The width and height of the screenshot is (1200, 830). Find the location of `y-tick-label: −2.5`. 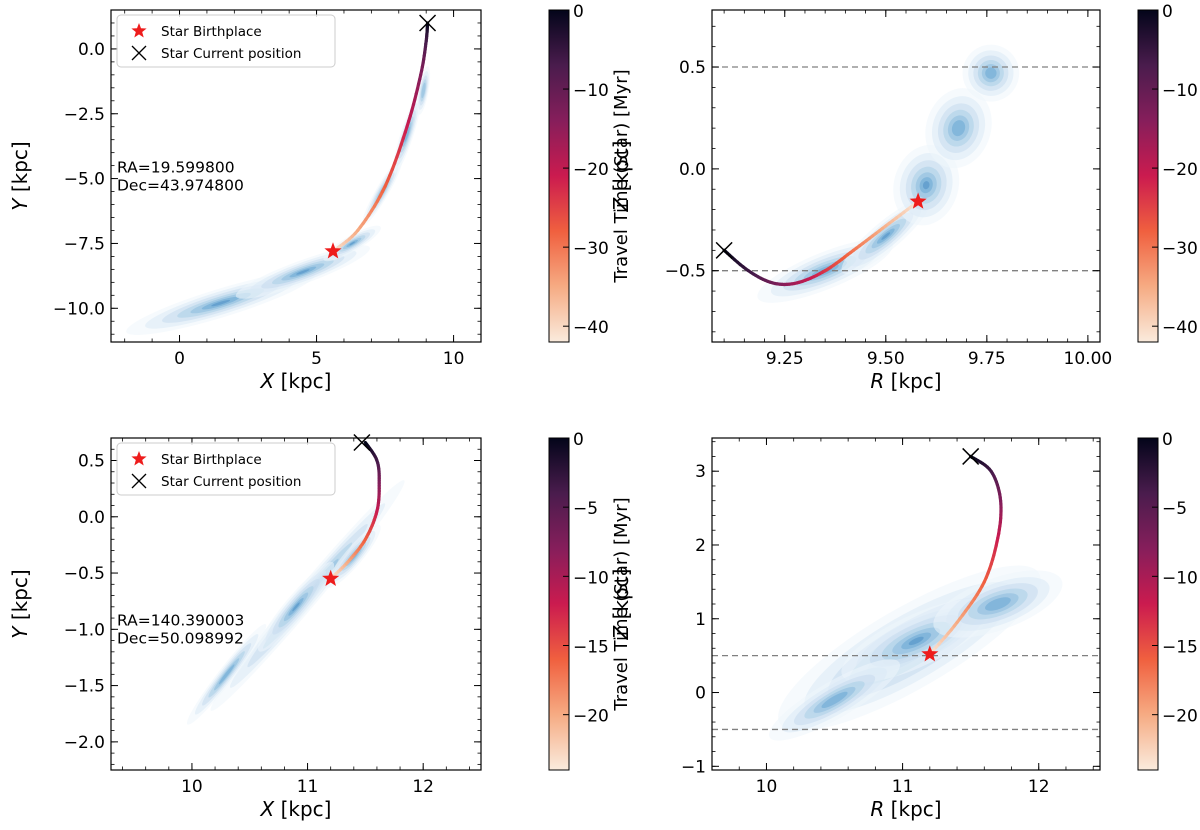

y-tick-label: −2.5 is located at coordinates (84, 115).